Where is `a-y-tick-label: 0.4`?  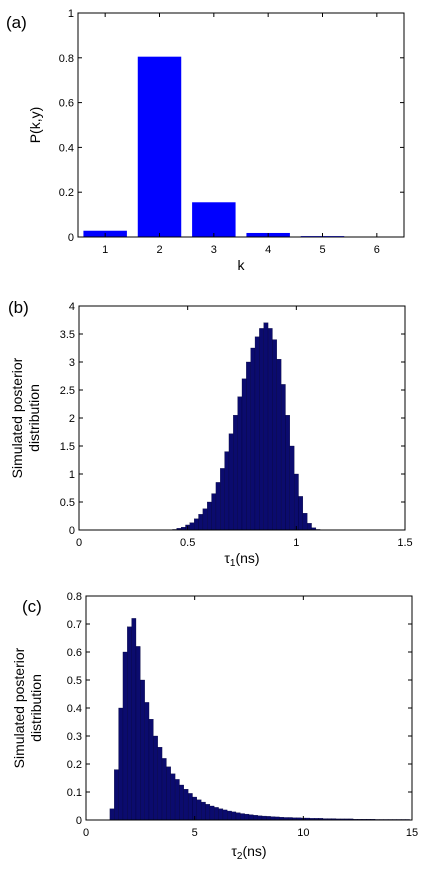 a-y-tick-label: 0.4 is located at coordinates (66, 148).